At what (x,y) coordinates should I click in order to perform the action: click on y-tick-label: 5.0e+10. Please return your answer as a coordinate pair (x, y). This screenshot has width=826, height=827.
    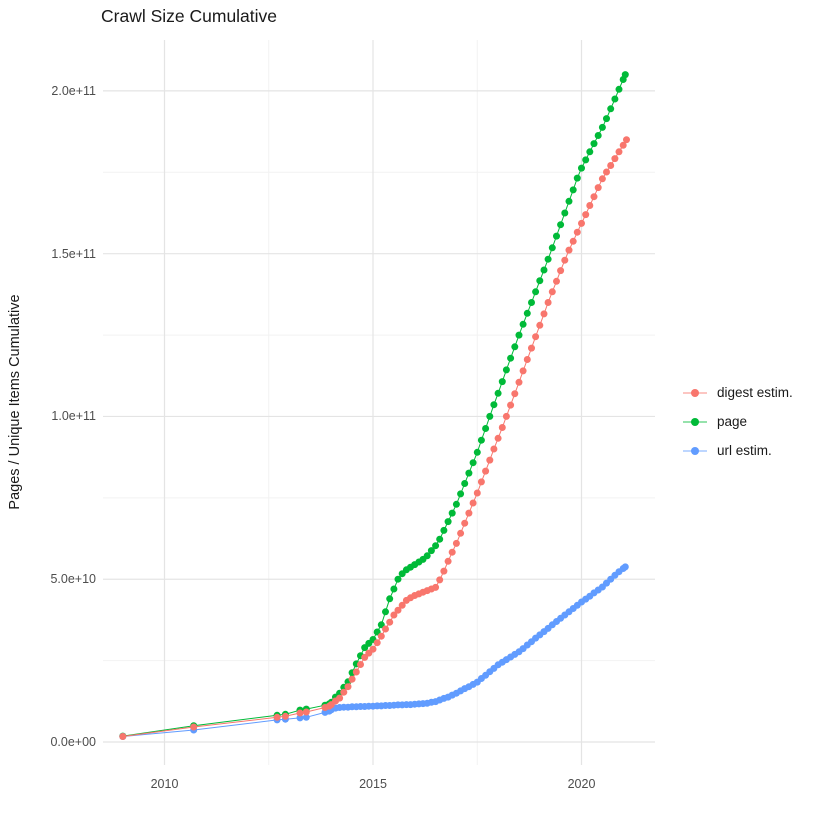
    Looking at the image, I should click on (73, 579).